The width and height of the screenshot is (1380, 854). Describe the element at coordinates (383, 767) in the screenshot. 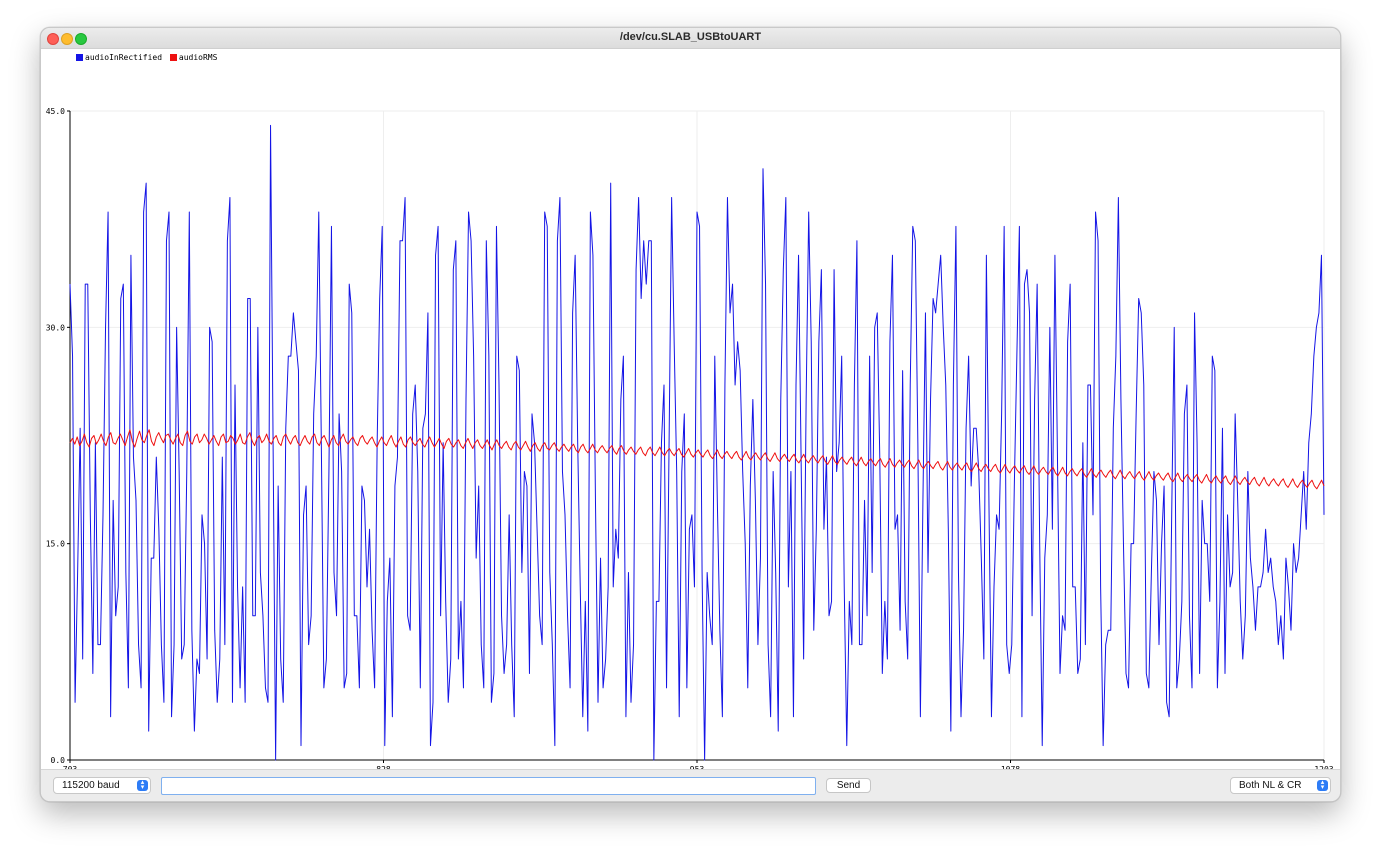

I see `x-tick-label: 828` at that location.